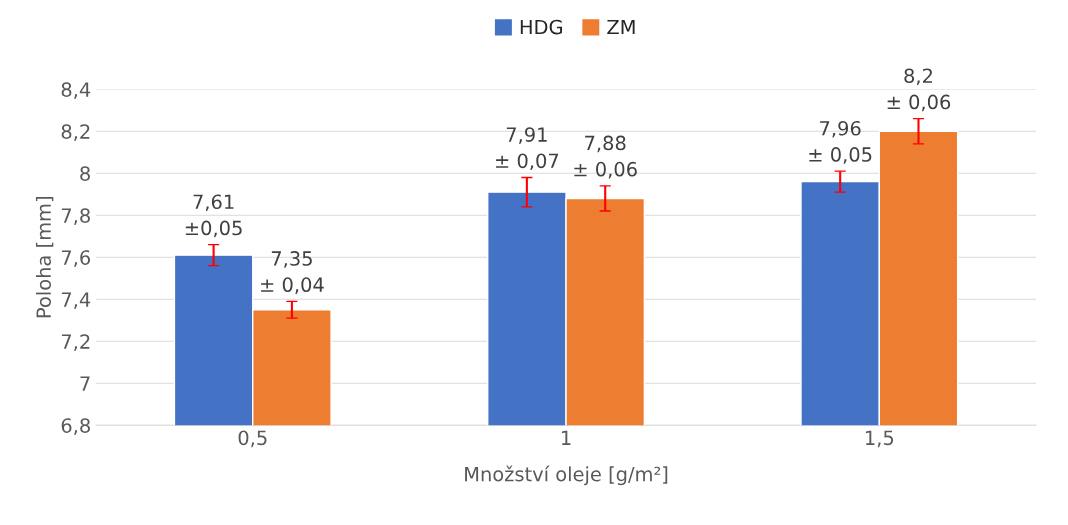 This screenshot has height=525, width=1068. I want to click on data-label: 8,2 ± 0,06, so click(919, 90).